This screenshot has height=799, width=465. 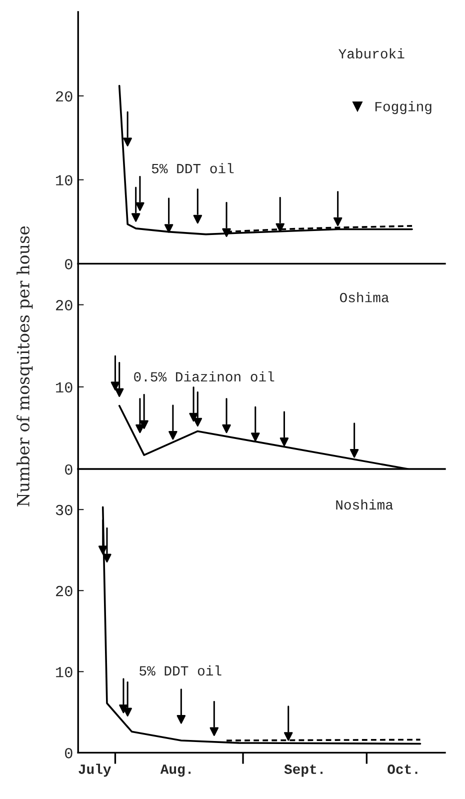 What do you see at coordinates (24, 366) in the screenshot?
I see `y-axis-title: Number of mosquitoes per house` at bounding box center [24, 366].